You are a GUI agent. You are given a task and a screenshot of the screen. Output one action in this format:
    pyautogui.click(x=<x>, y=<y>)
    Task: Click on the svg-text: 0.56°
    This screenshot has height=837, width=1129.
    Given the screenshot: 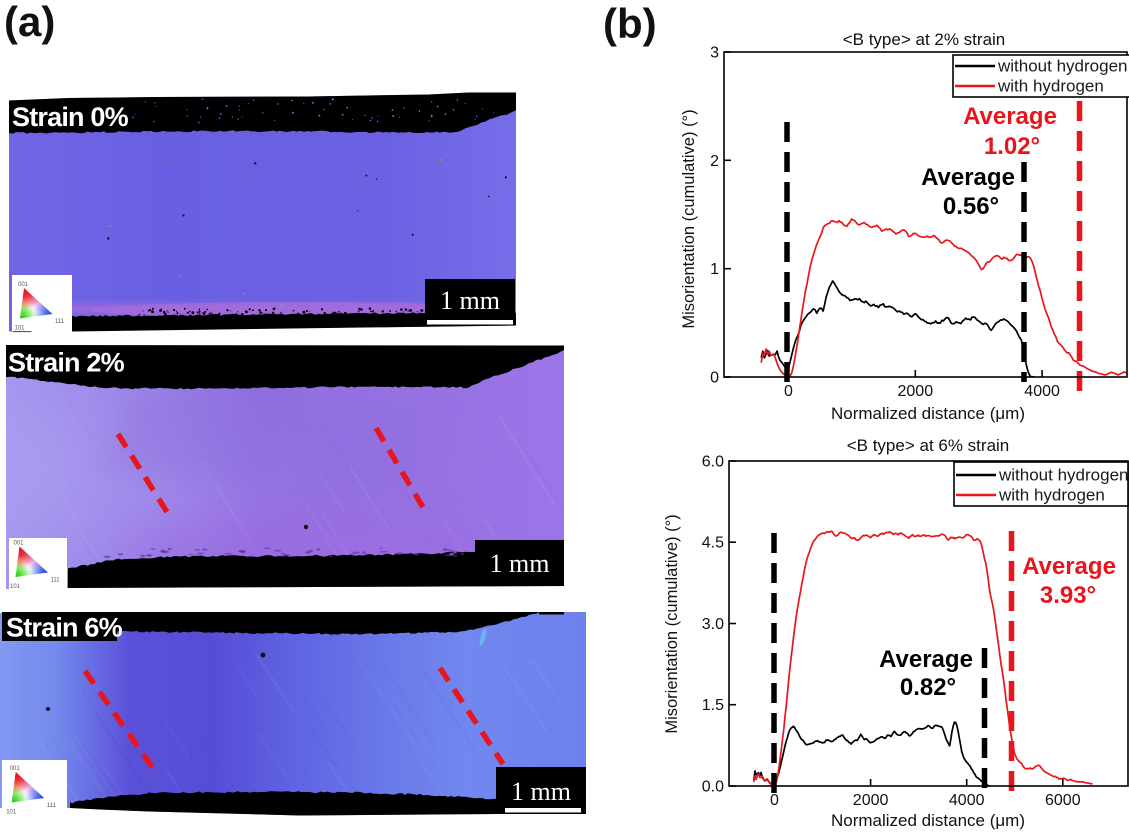 What is the action you would take?
    pyautogui.click(x=971, y=206)
    